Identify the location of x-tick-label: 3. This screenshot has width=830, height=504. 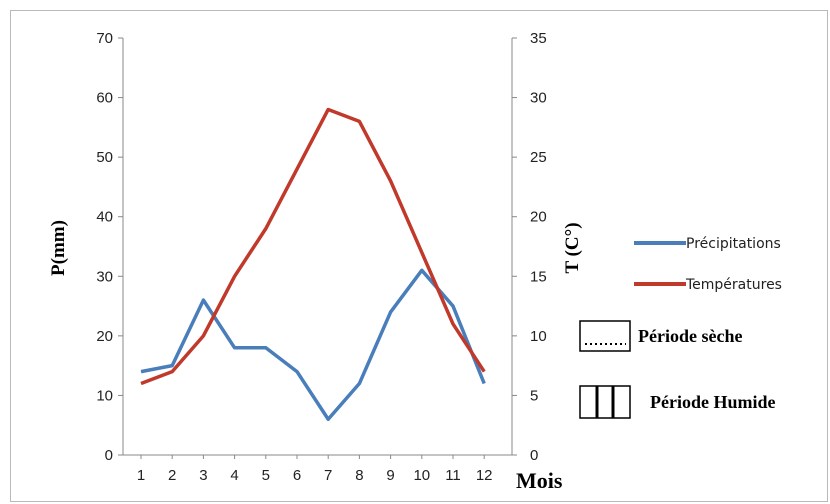
(203, 475).